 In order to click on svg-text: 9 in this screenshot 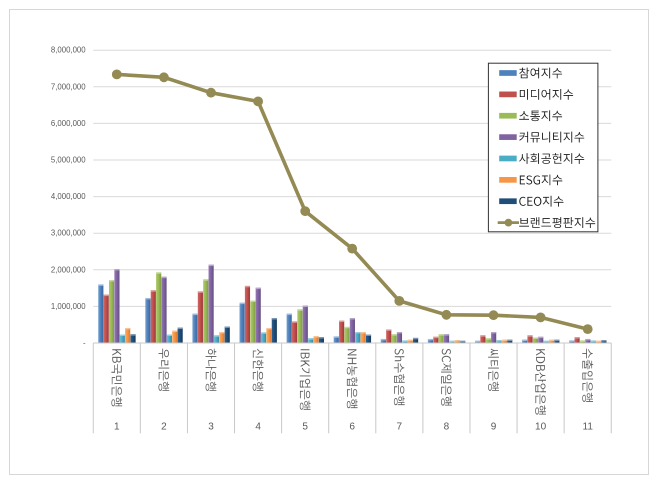, I will do `click(494, 427)`.